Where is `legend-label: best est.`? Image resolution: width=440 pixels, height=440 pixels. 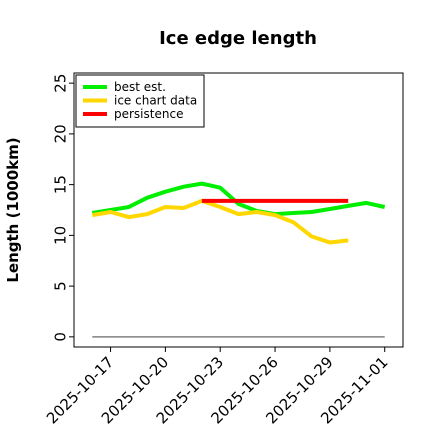 legend-label: best est. is located at coordinates (140, 87).